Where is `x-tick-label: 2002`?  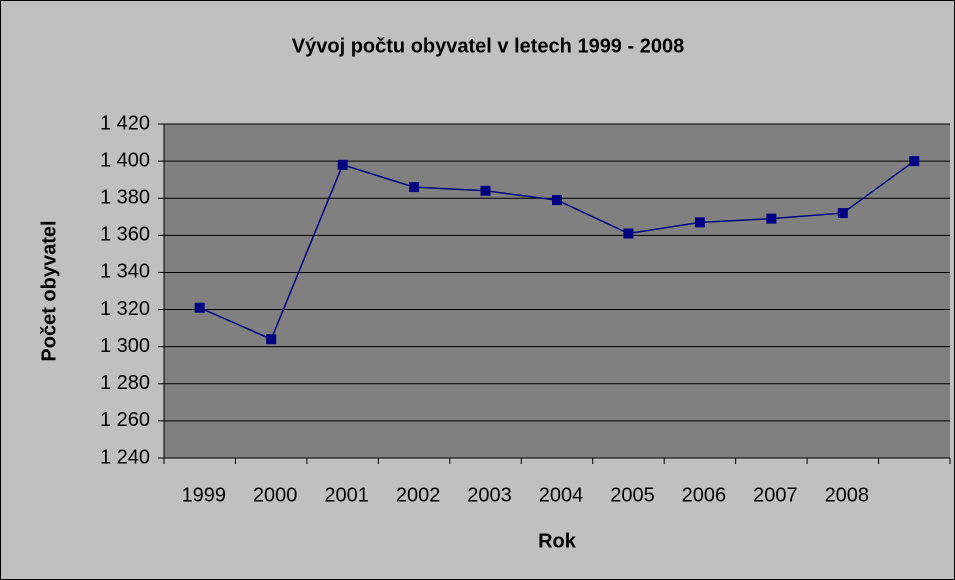
x-tick-label: 2002 is located at coordinates (418, 495).